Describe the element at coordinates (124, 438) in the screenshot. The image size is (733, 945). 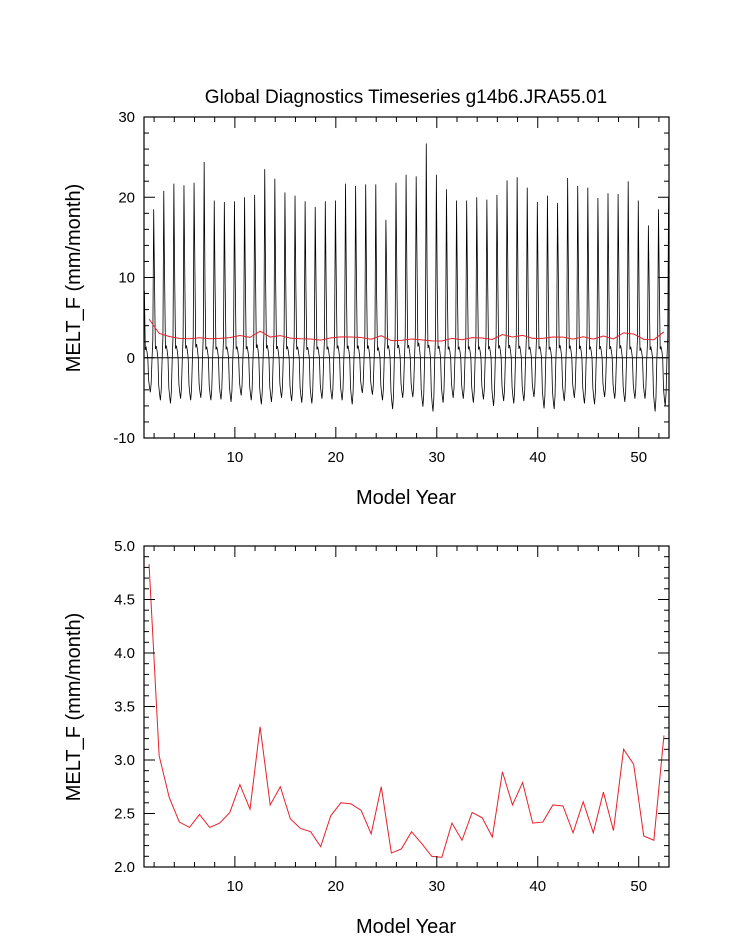
I see `top-y-tick-label: -10` at that location.